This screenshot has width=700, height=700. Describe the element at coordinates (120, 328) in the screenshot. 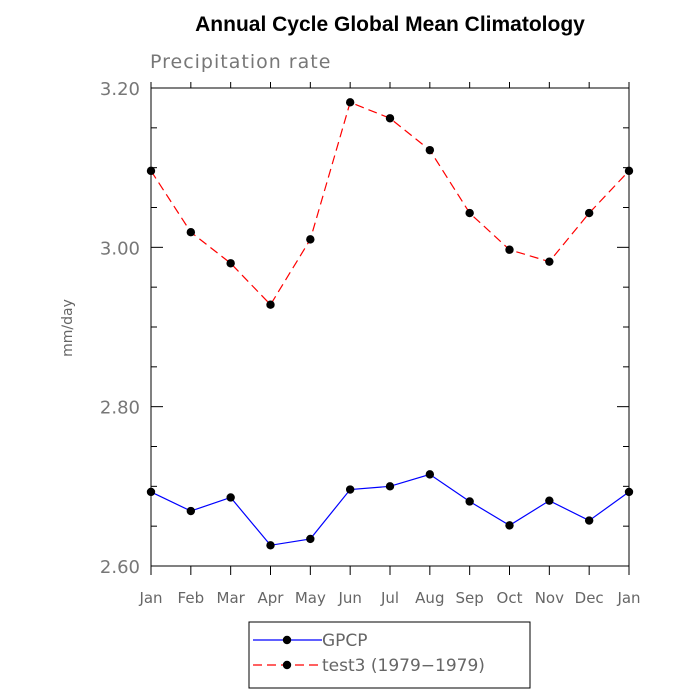

I see `y-tick-labels: 2.60 2.80 3.00 3.20` at that location.